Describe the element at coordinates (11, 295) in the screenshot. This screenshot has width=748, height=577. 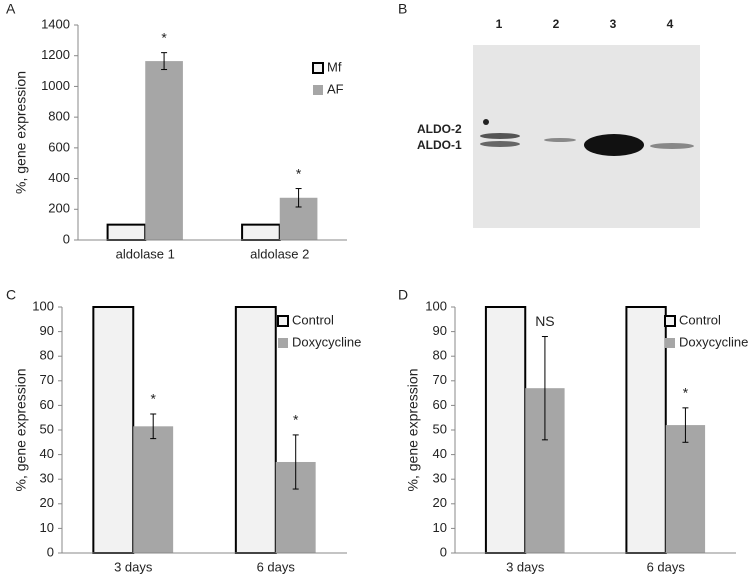
I see `panel-label: C` at that location.